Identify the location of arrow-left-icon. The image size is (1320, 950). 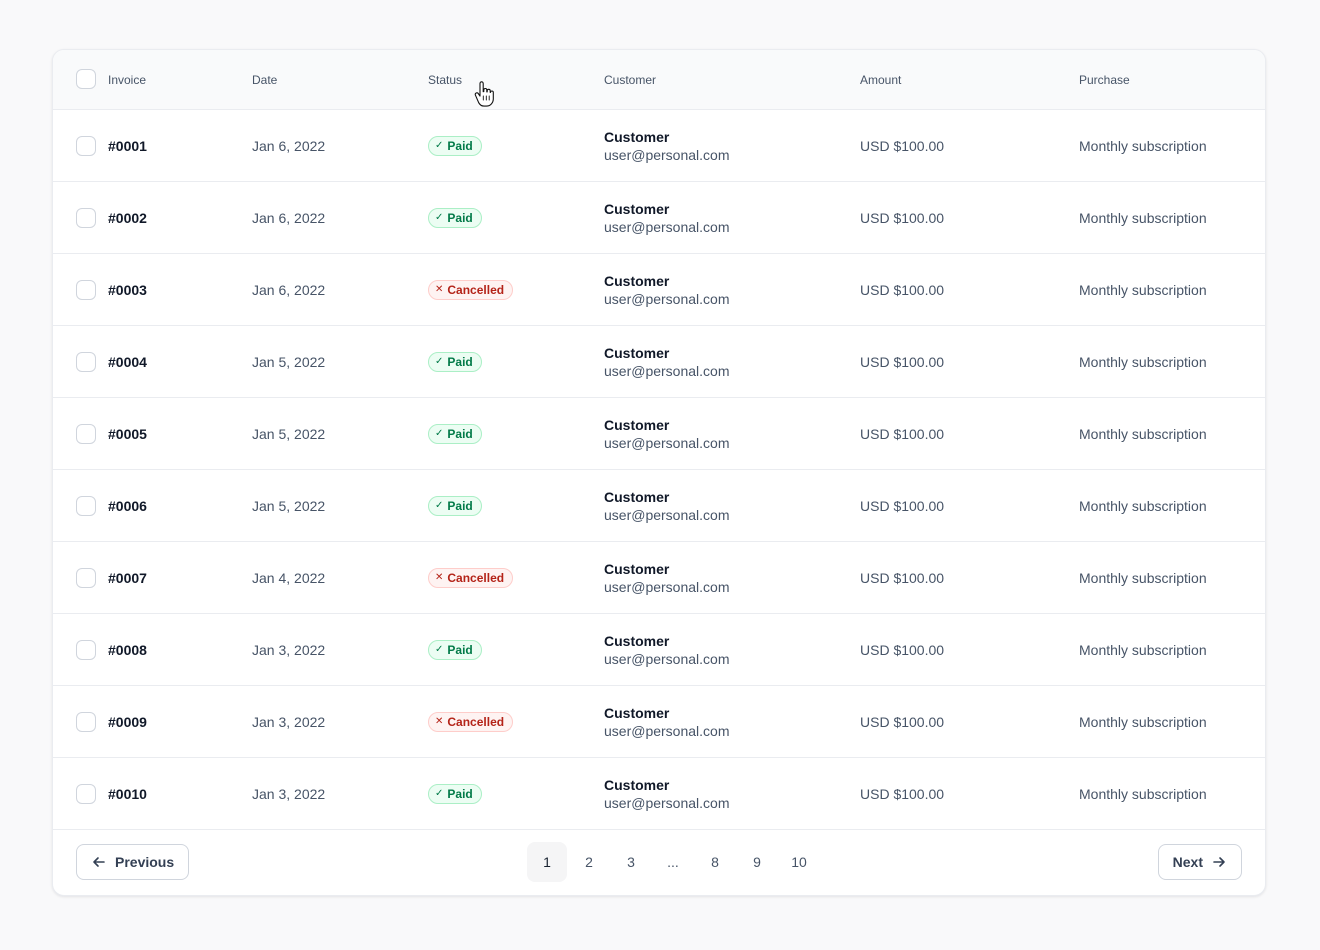
(99, 862).